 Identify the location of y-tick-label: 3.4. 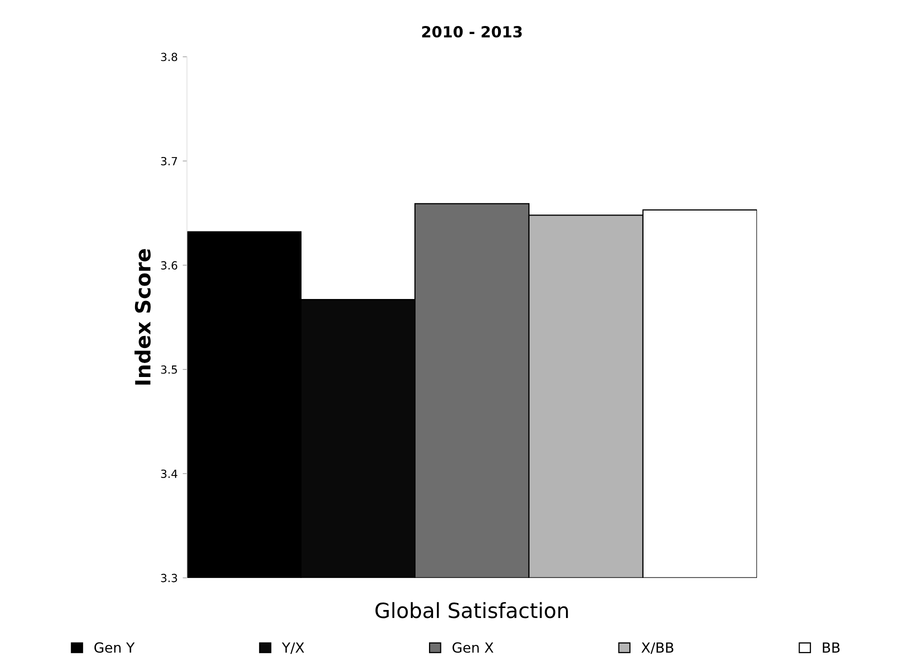
(169, 474).